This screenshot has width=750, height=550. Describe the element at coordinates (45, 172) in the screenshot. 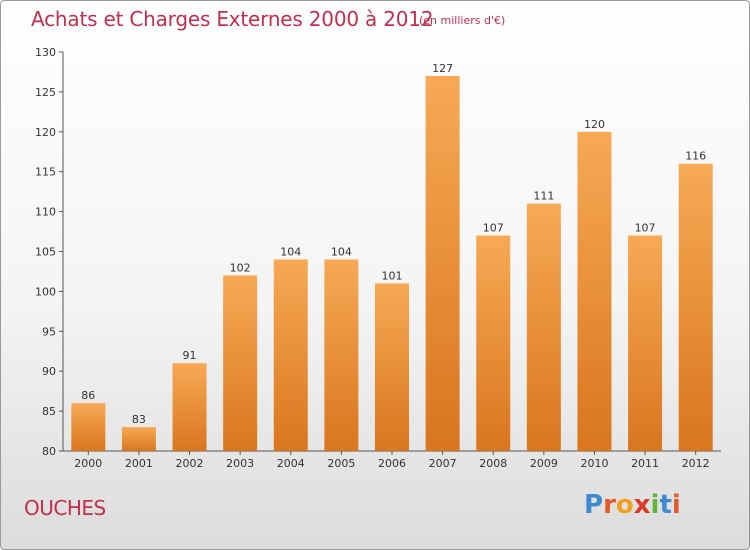

I see `y-tick-label: 115` at that location.